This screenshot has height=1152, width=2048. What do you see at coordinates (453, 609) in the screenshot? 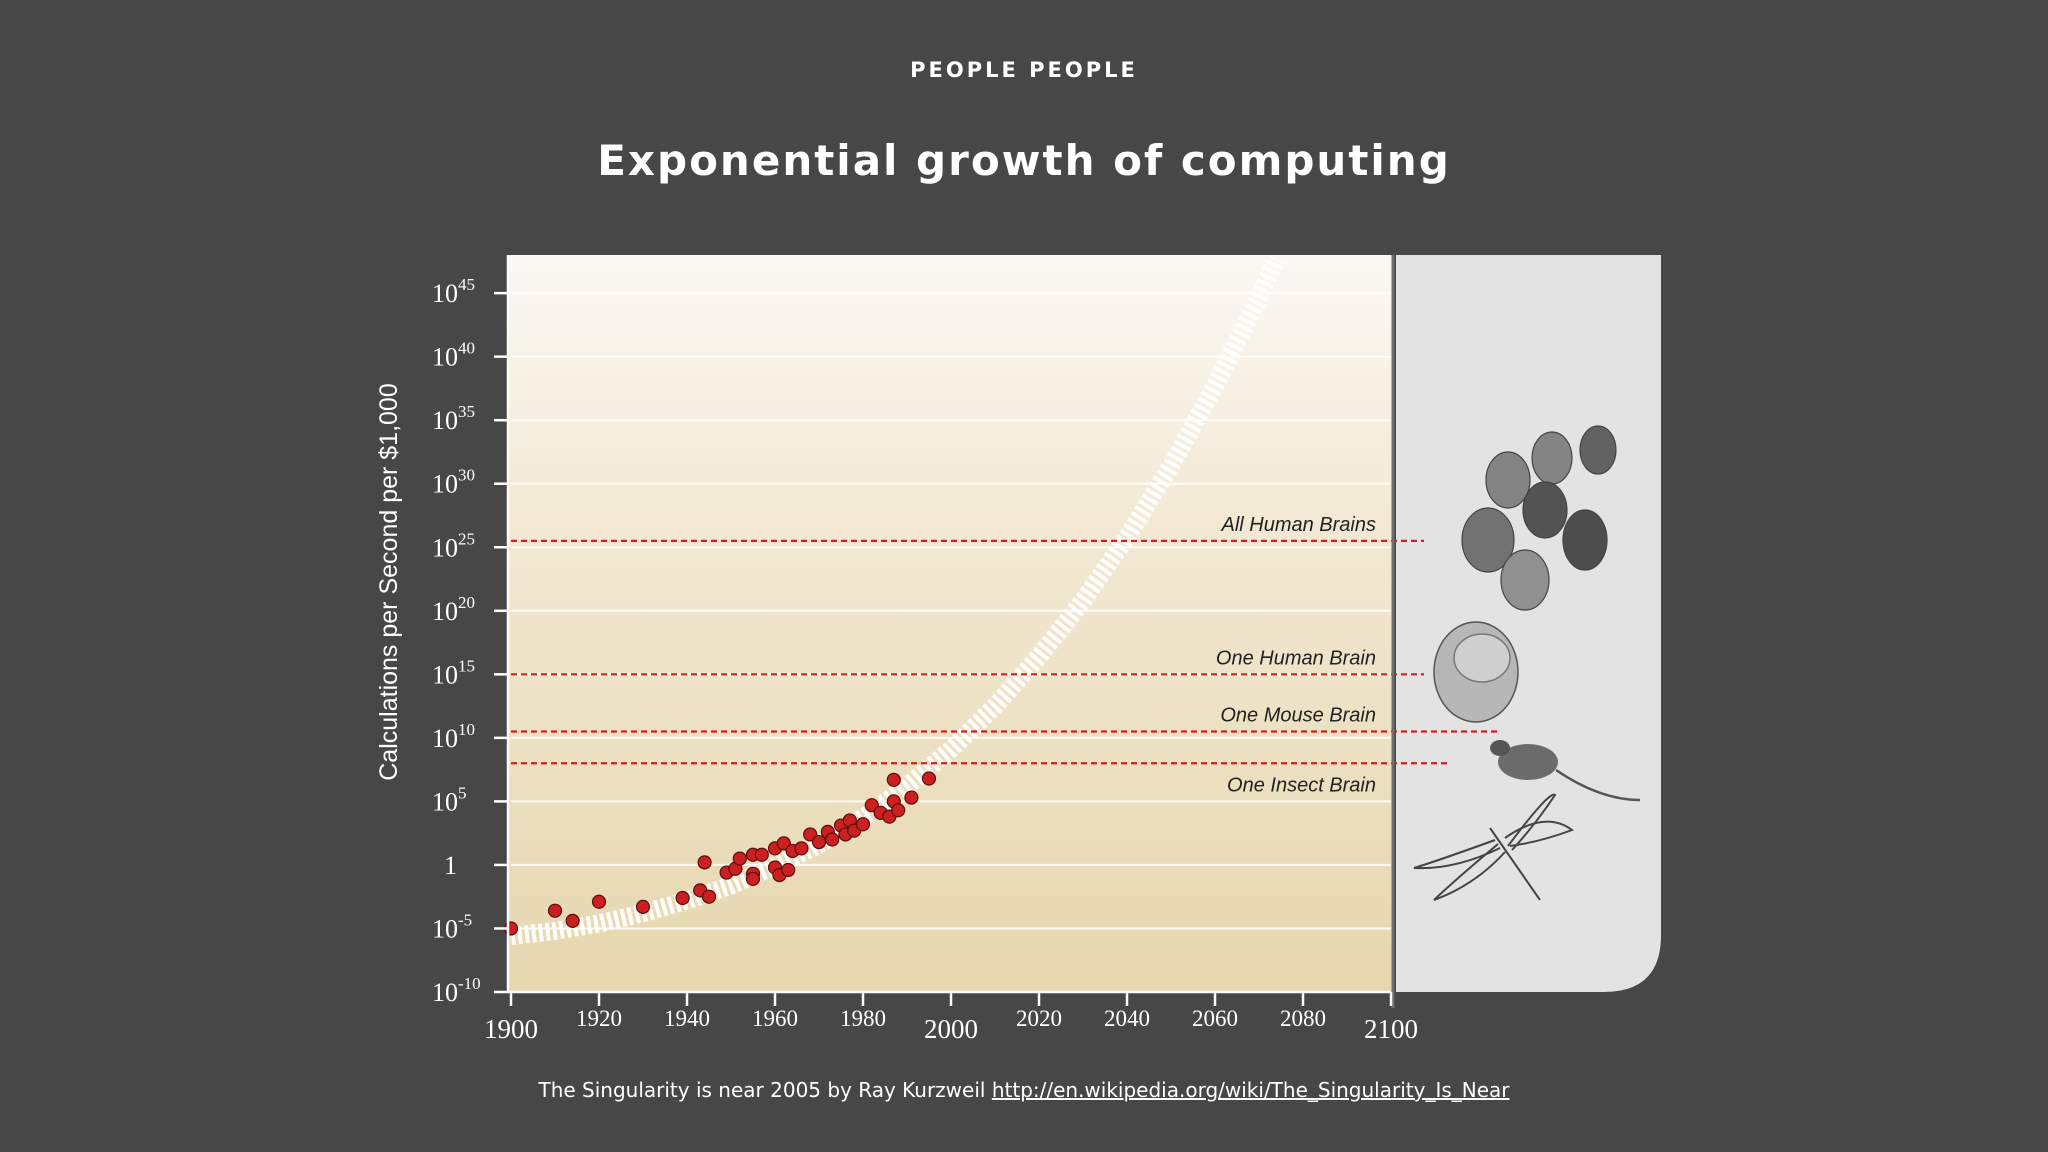
I see `y-tick-label: 1020` at bounding box center [453, 609].